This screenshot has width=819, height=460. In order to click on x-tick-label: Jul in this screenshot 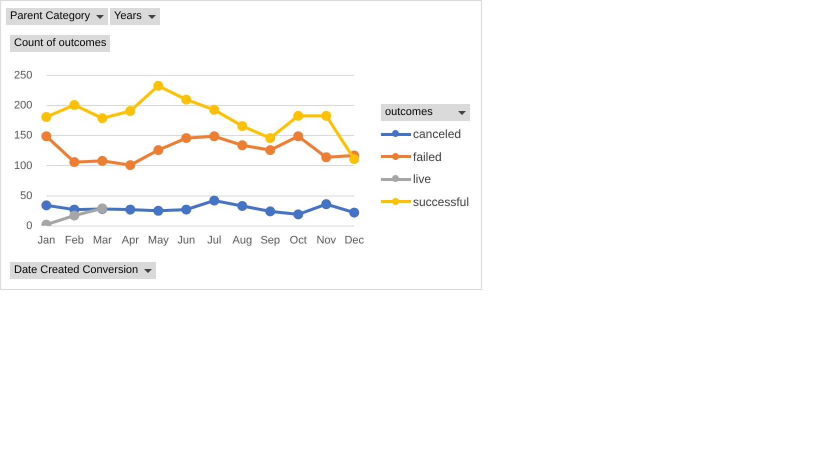, I will do `click(214, 240)`.